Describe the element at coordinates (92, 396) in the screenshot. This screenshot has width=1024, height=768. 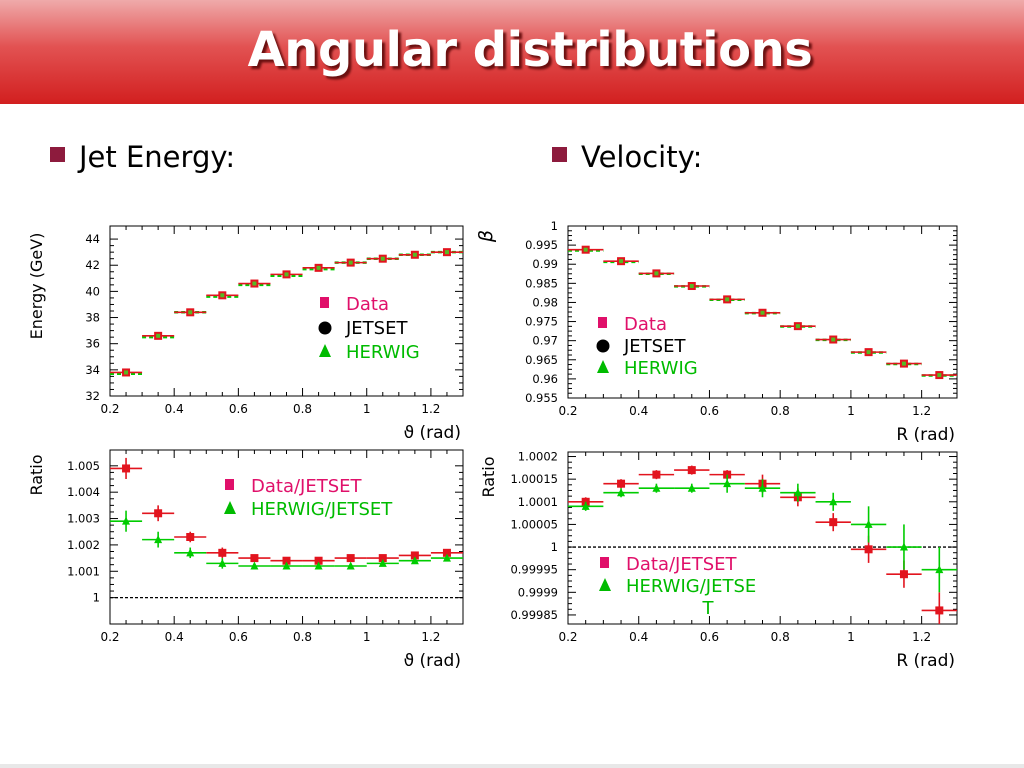
I see `y-tick-label: 32` at that location.